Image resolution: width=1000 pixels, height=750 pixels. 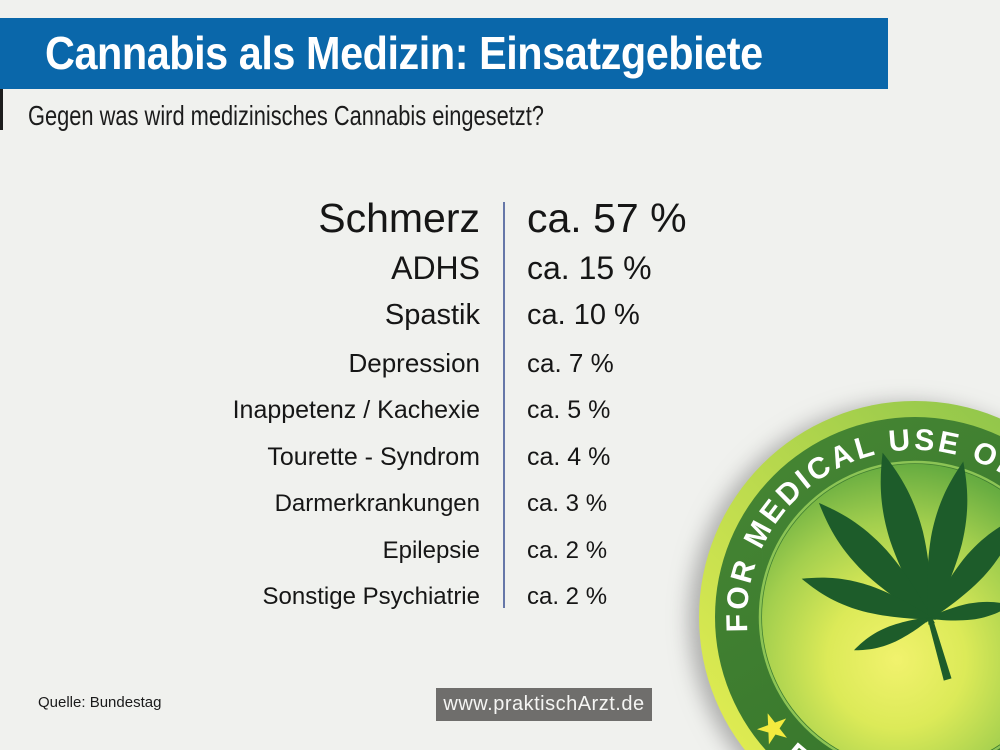 What do you see at coordinates (100, 702) in the screenshot?
I see `source-credit: Quelle: Bundestag` at bounding box center [100, 702].